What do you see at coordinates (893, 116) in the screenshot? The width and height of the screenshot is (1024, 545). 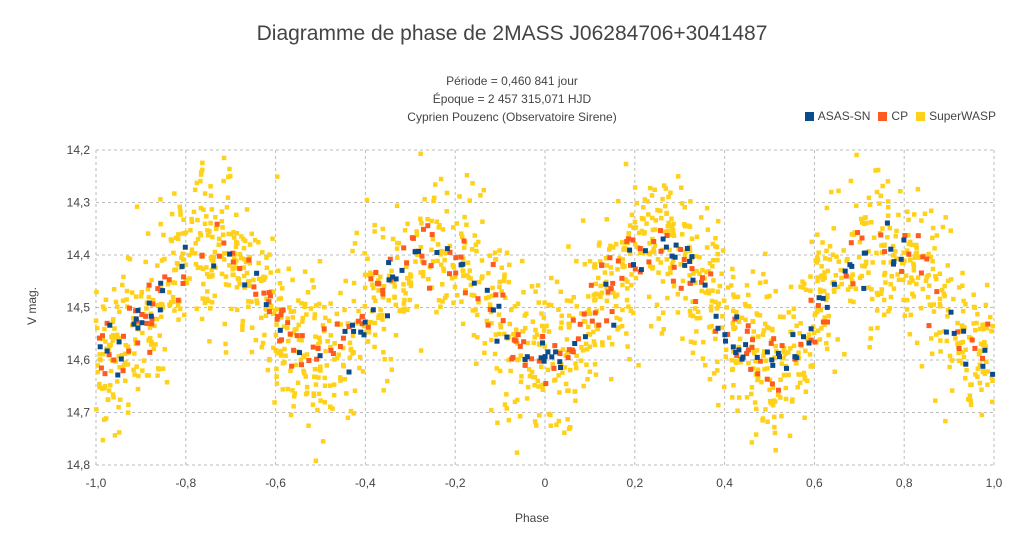 I see `legend-item-cp: CP` at bounding box center [893, 116].